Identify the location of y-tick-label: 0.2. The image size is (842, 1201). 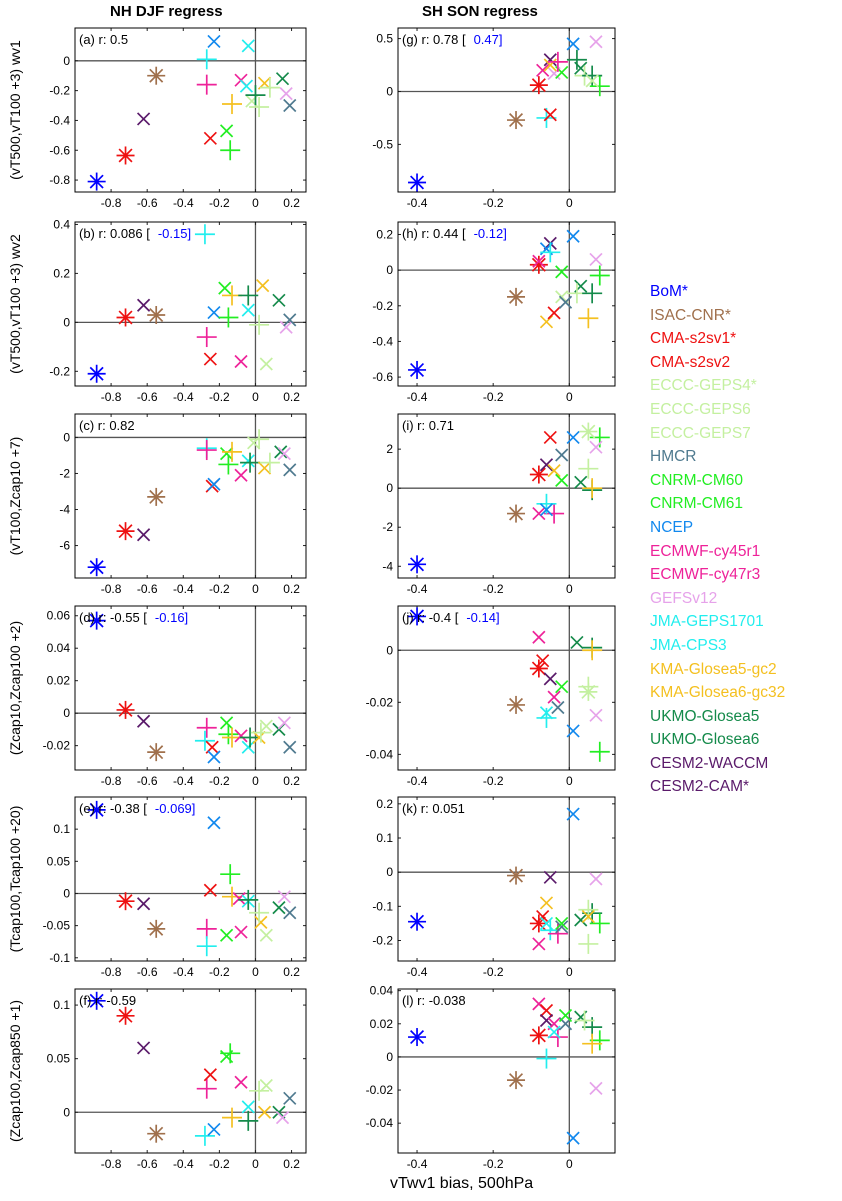
(61, 273).